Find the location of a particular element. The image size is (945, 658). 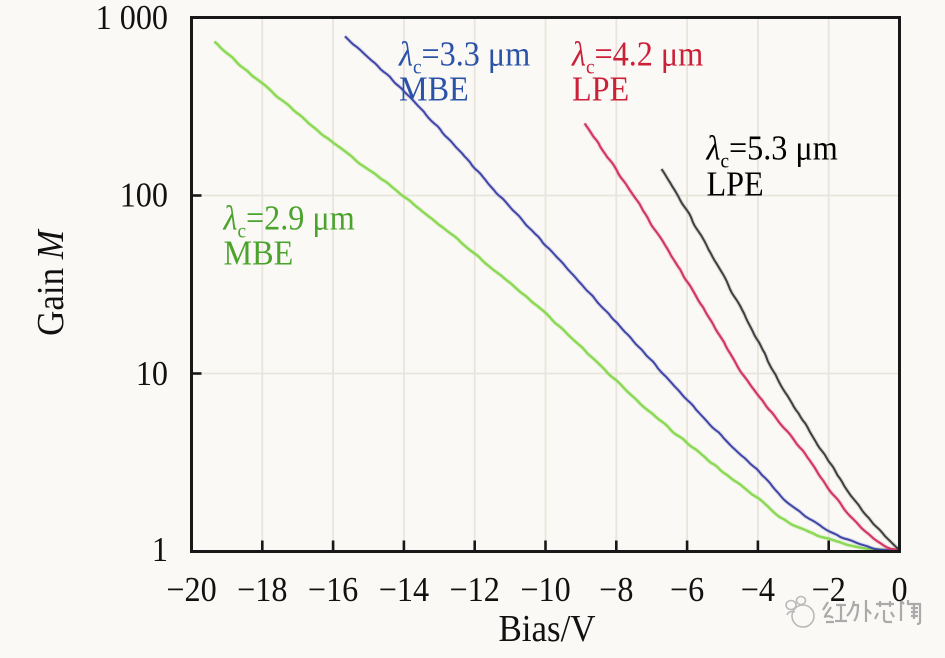

svg-text: −12 is located at coordinates (475, 590).